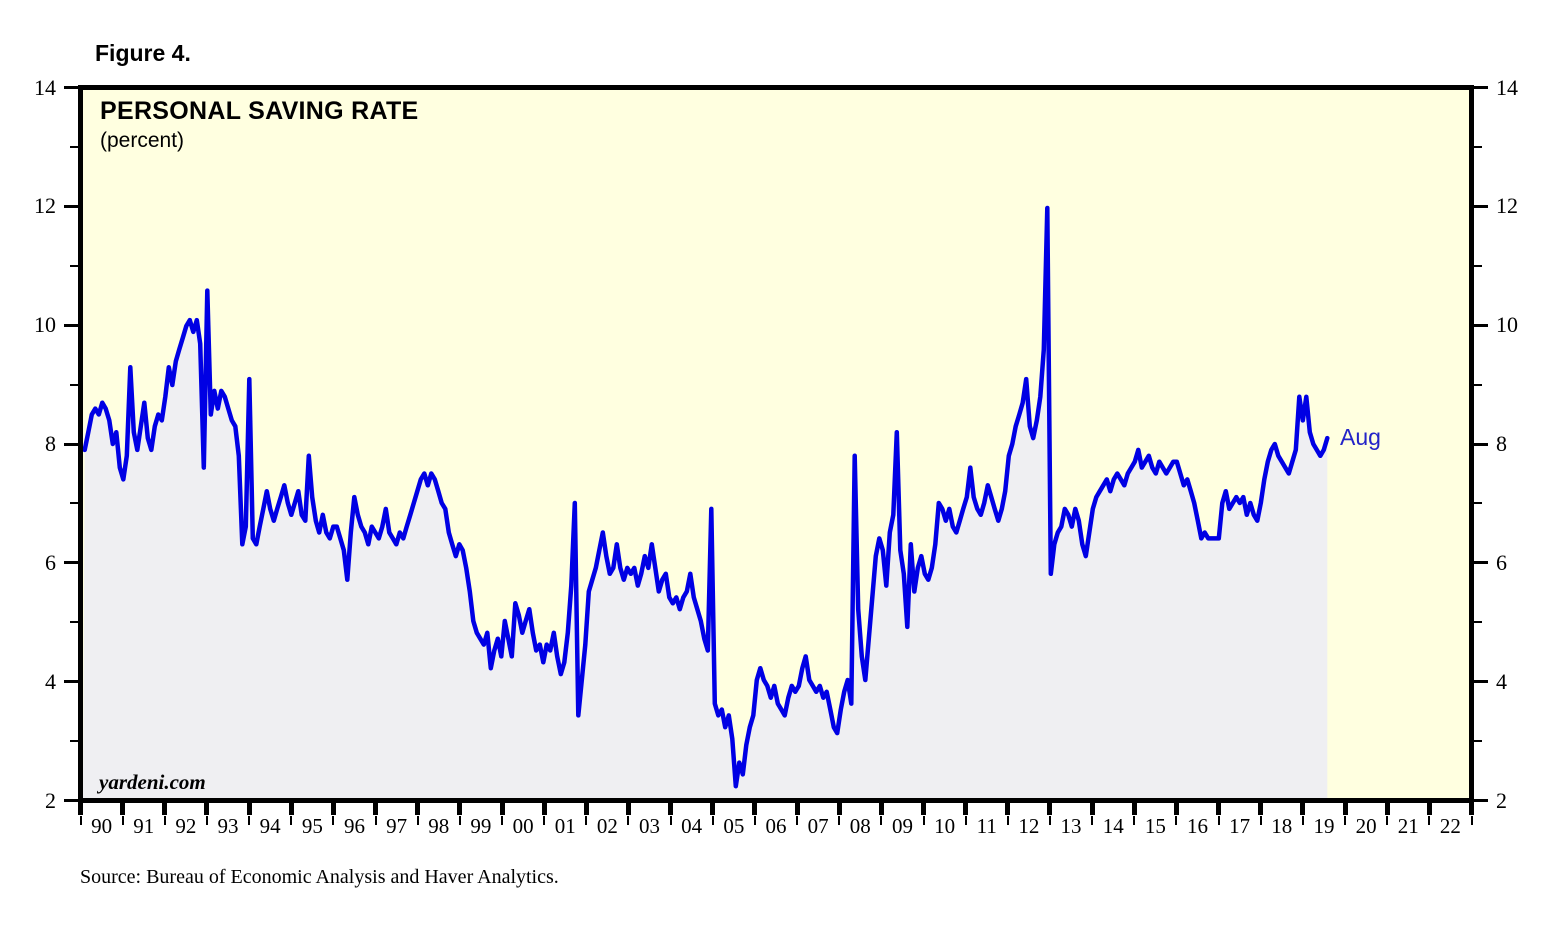 This screenshot has width=1546, height=930. What do you see at coordinates (312, 826) in the screenshot?
I see `x-axis-year-label: 95` at bounding box center [312, 826].